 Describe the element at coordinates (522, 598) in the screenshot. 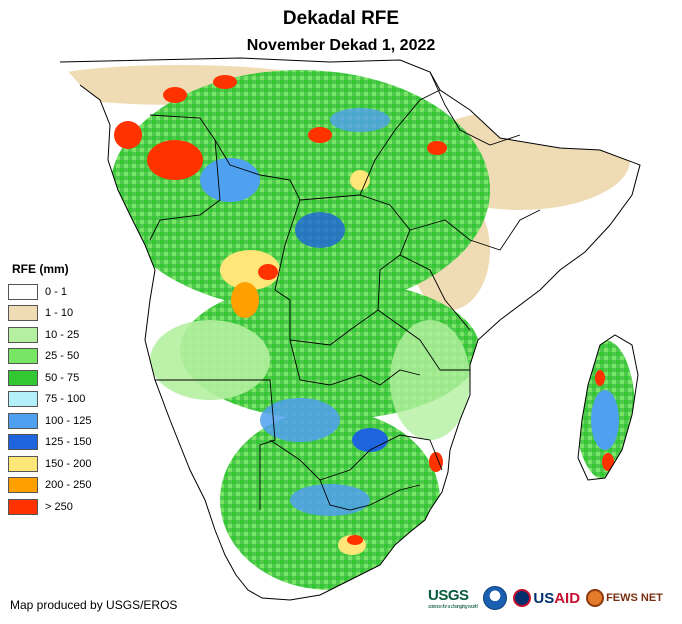

I see `usaid-seal-icon` at that location.